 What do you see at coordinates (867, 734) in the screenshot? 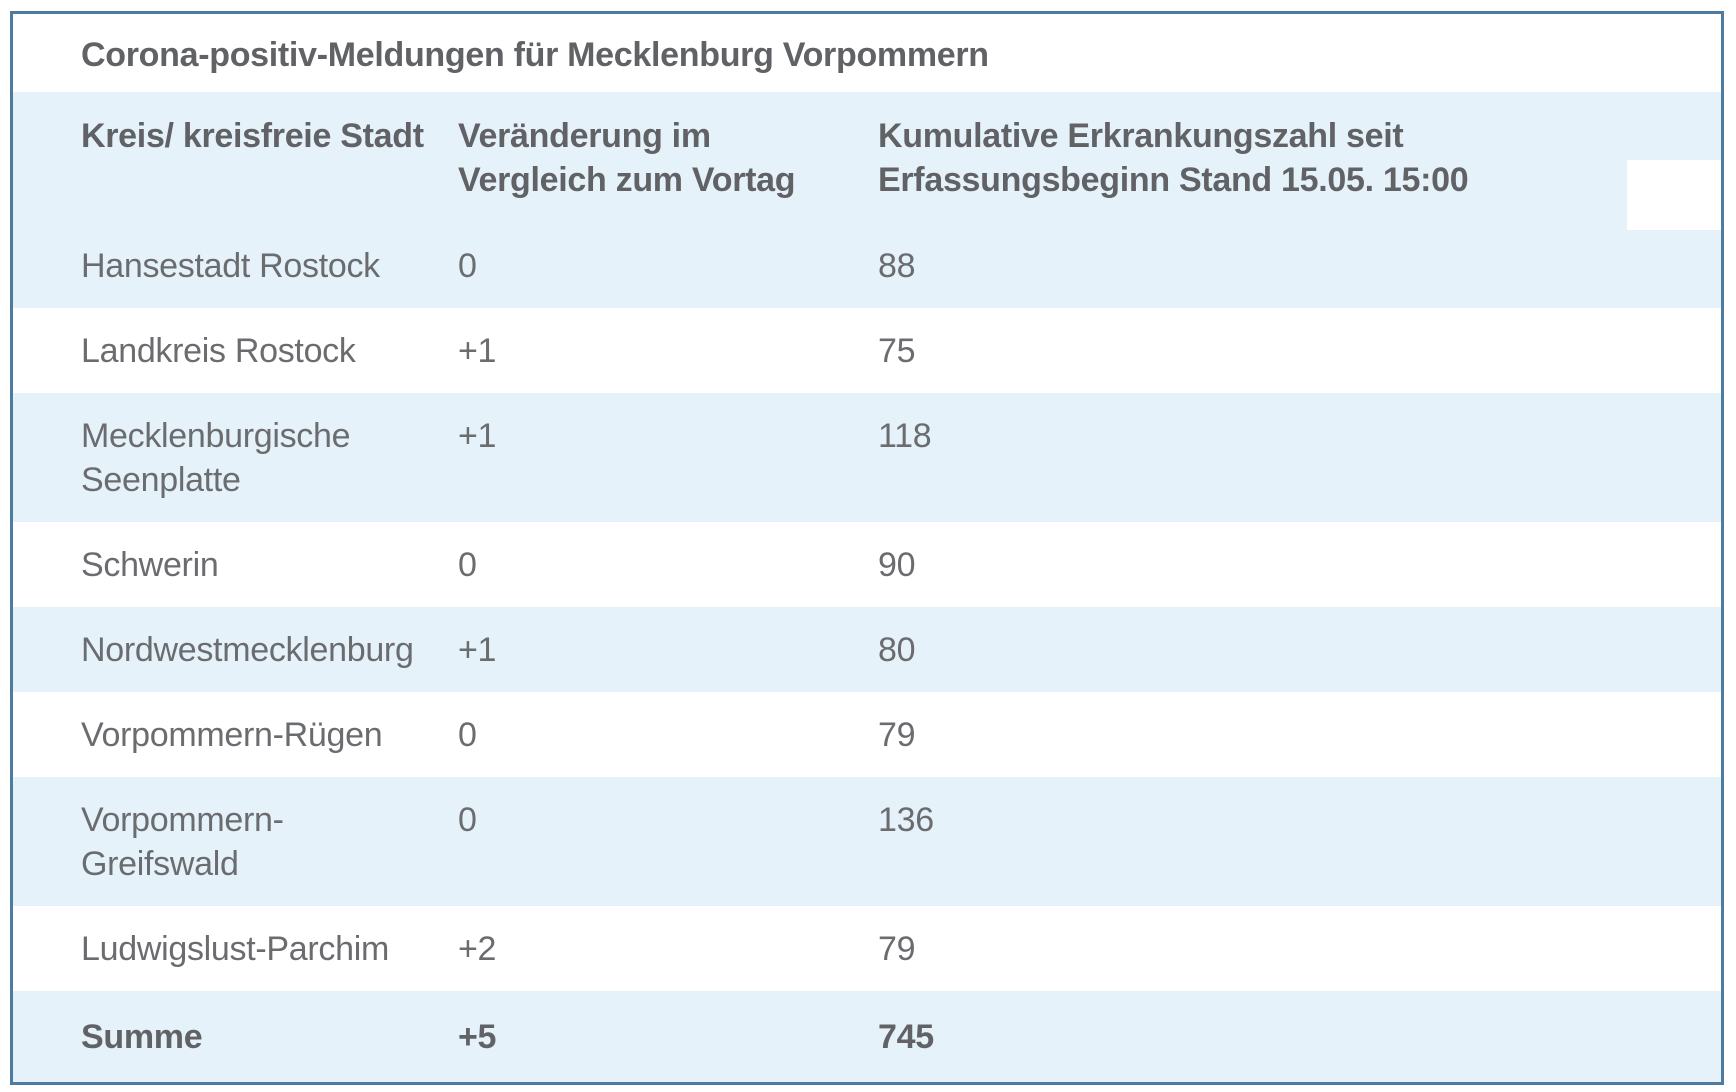
I see `table-row: Vorpommern-Rügen 0 79` at bounding box center [867, 734].